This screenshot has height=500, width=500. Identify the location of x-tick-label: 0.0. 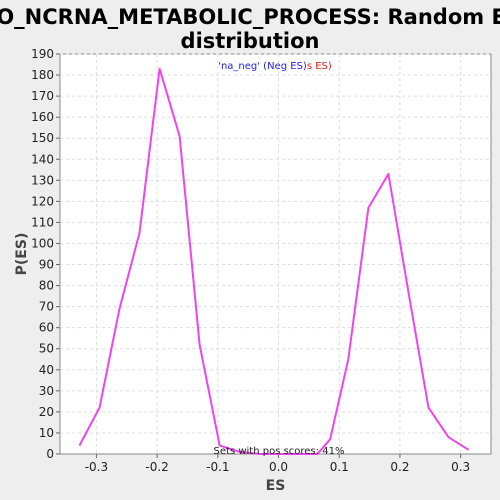
(278, 467).